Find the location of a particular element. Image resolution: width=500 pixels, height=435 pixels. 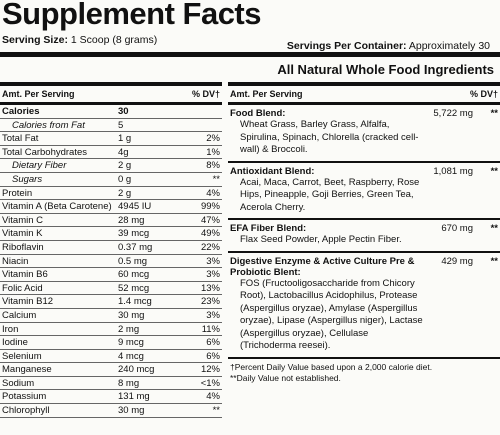

nutrient-row: Vitamin K 39 mcg 49% is located at coordinates (111, 234).